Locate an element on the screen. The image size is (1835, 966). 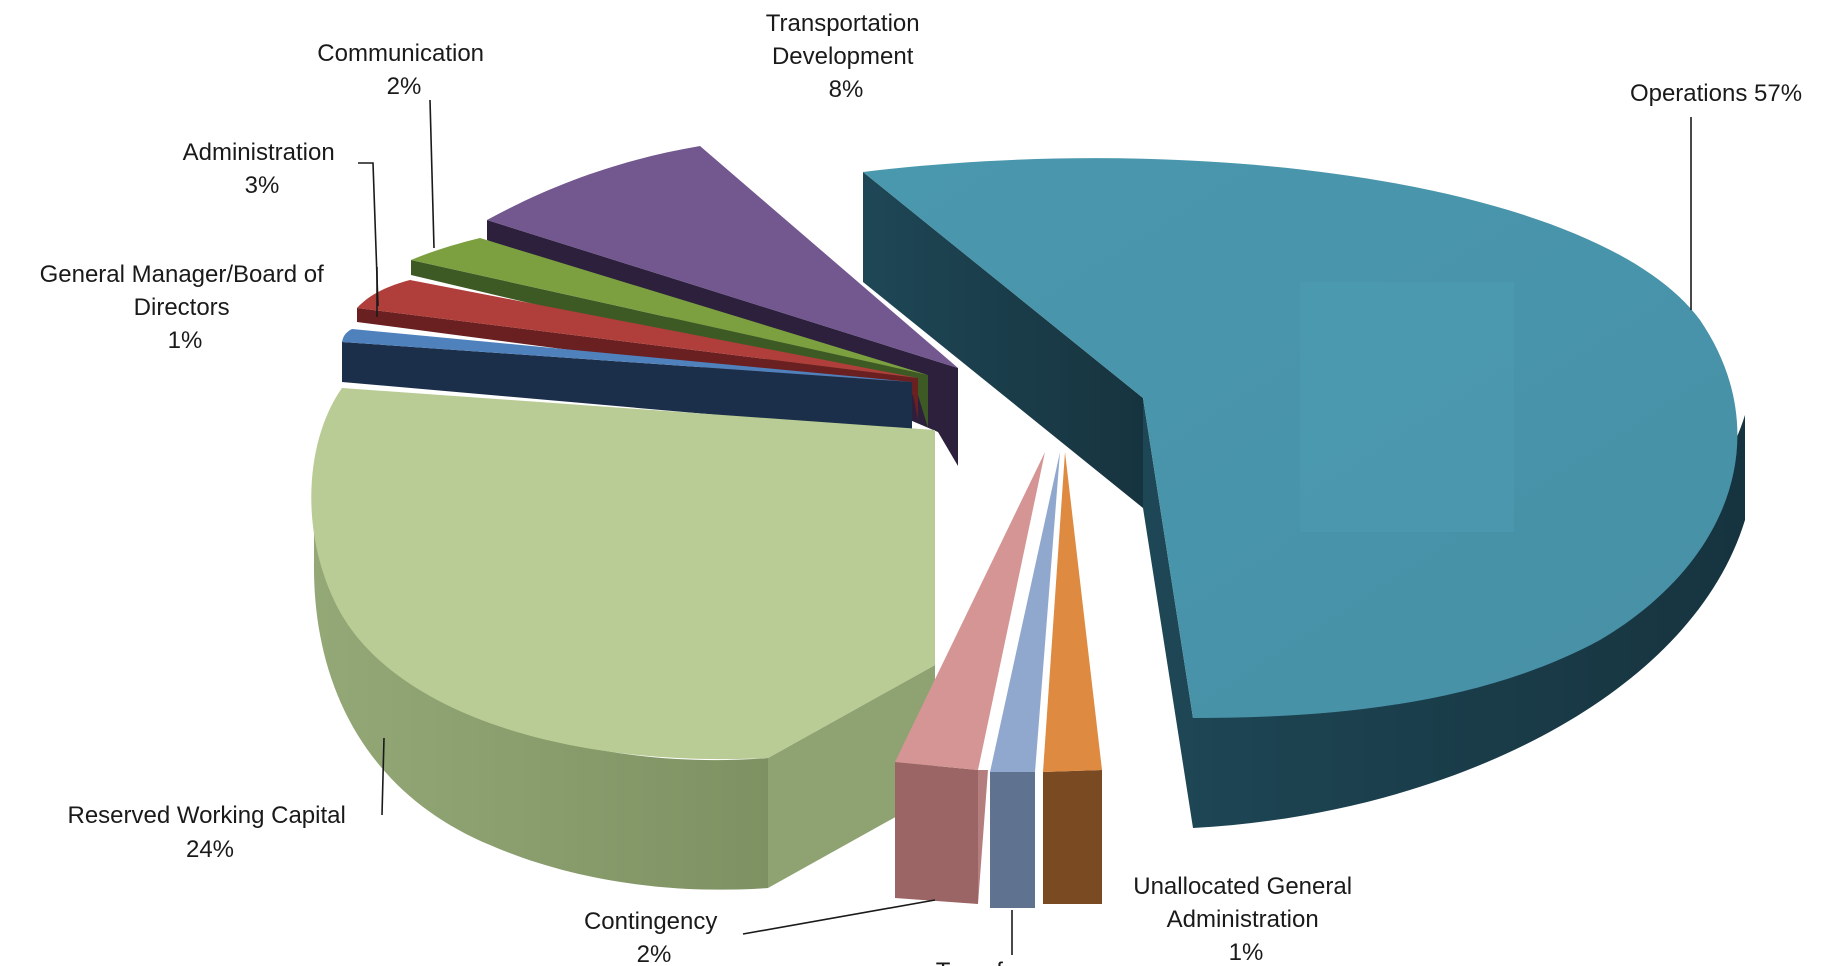
slice-unallocated is located at coordinates (1072, 678).